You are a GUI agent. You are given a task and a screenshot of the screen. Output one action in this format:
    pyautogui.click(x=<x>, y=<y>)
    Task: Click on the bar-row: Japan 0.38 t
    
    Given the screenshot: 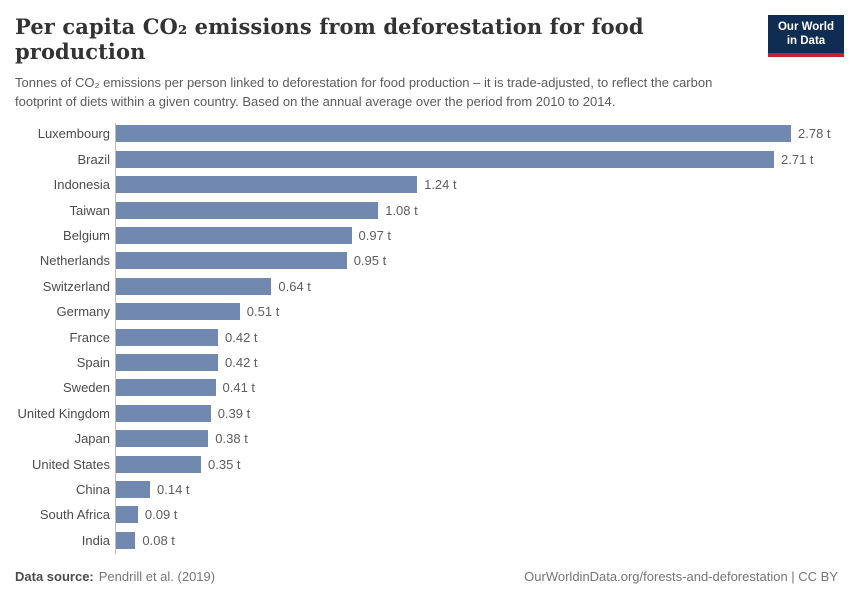 What is the action you would take?
    pyautogui.click(x=425, y=439)
    